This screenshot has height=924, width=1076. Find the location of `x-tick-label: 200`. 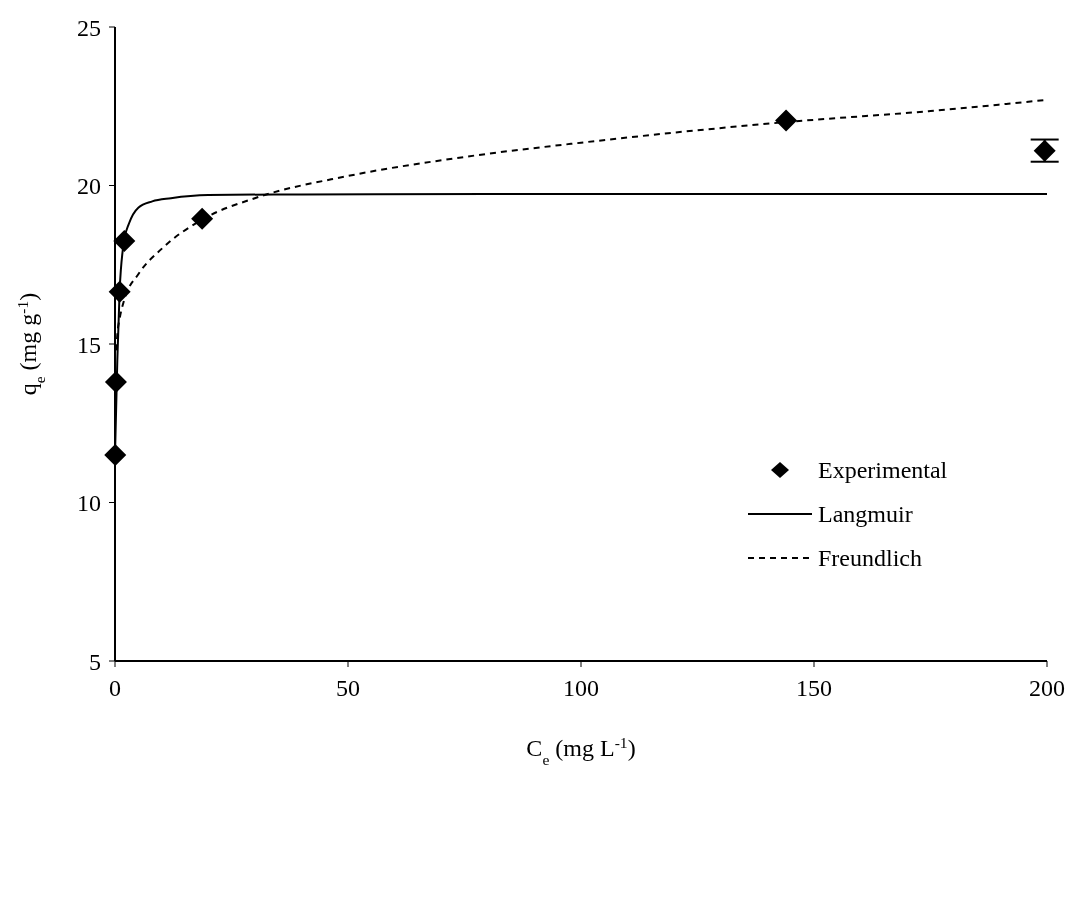

x-tick-label: 200 is located at coordinates (1047, 688).